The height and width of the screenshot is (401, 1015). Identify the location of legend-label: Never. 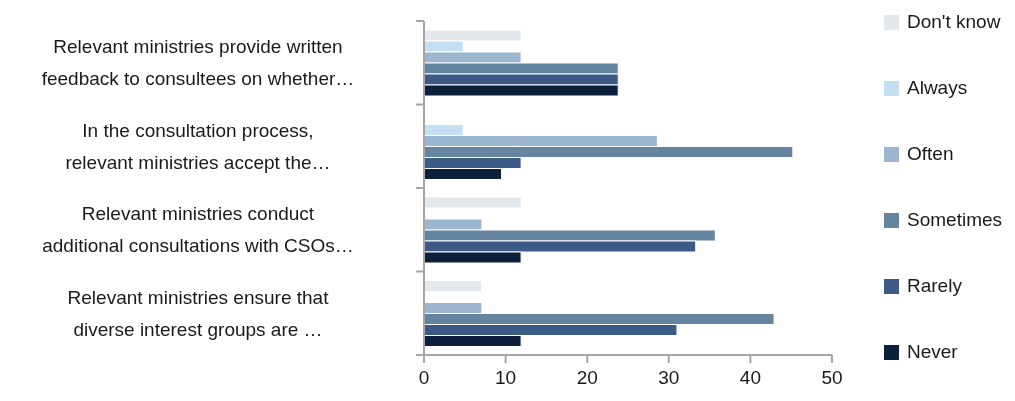
(932, 352).